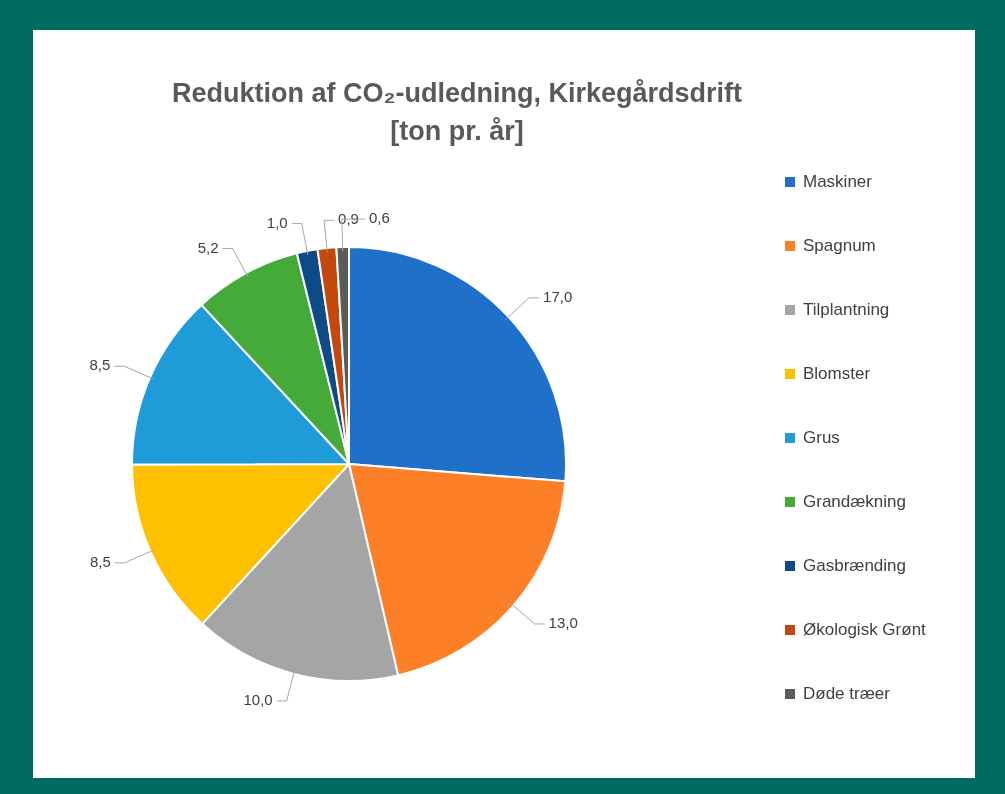 The image size is (1005, 794). What do you see at coordinates (277, 222) in the screenshot?
I see `data-label: 1,0` at bounding box center [277, 222].